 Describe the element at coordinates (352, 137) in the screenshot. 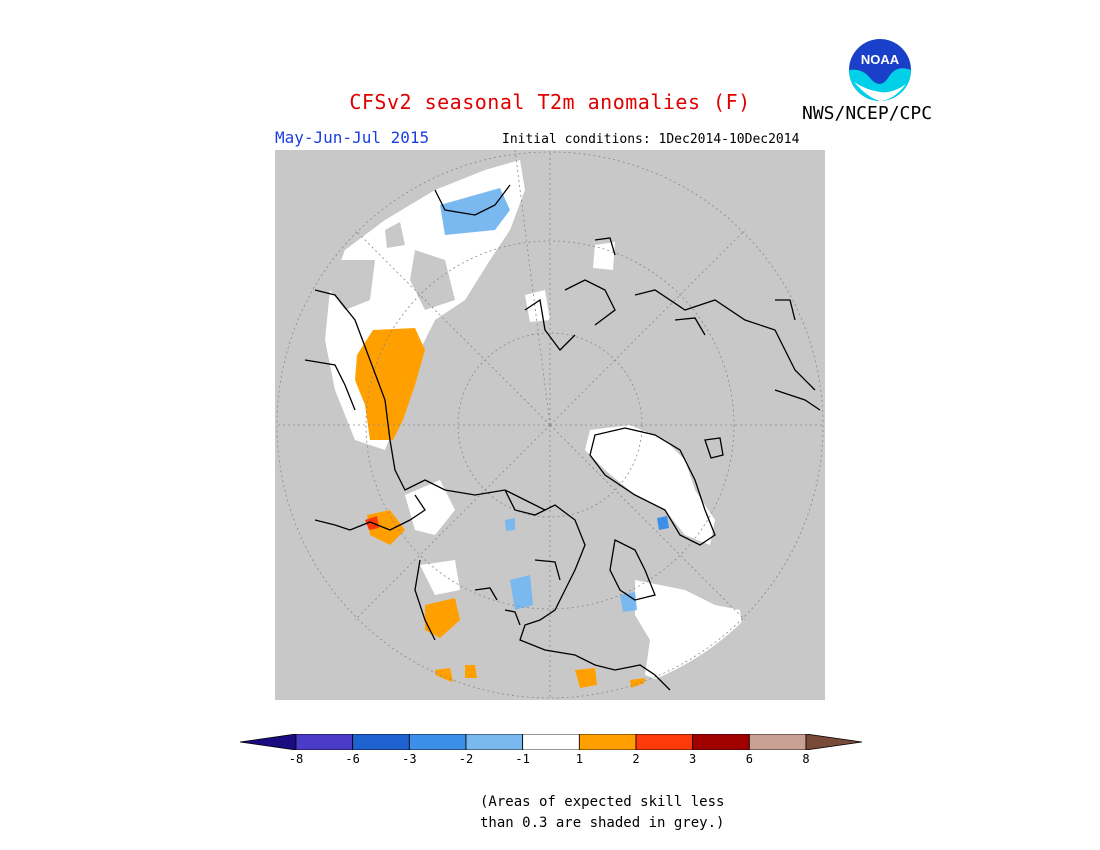

I see `forecast-period: May-Jun-Jul 2015` at that location.